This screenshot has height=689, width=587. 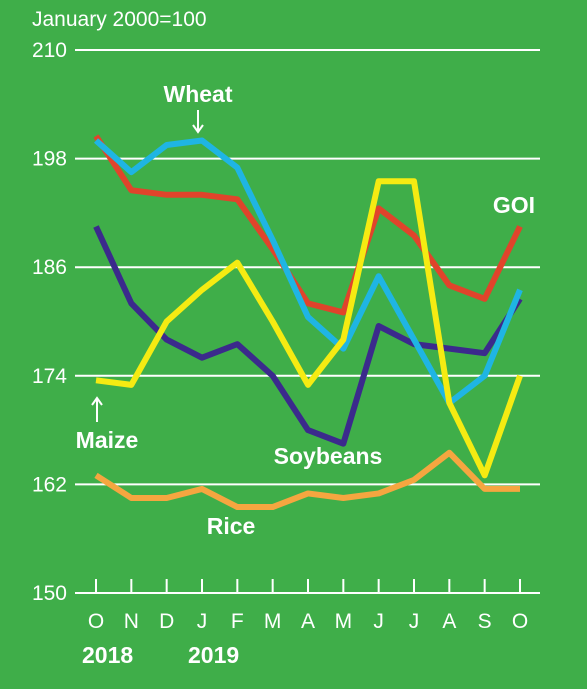 I want to click on year-label: 2018, so click(x=107, y=655).